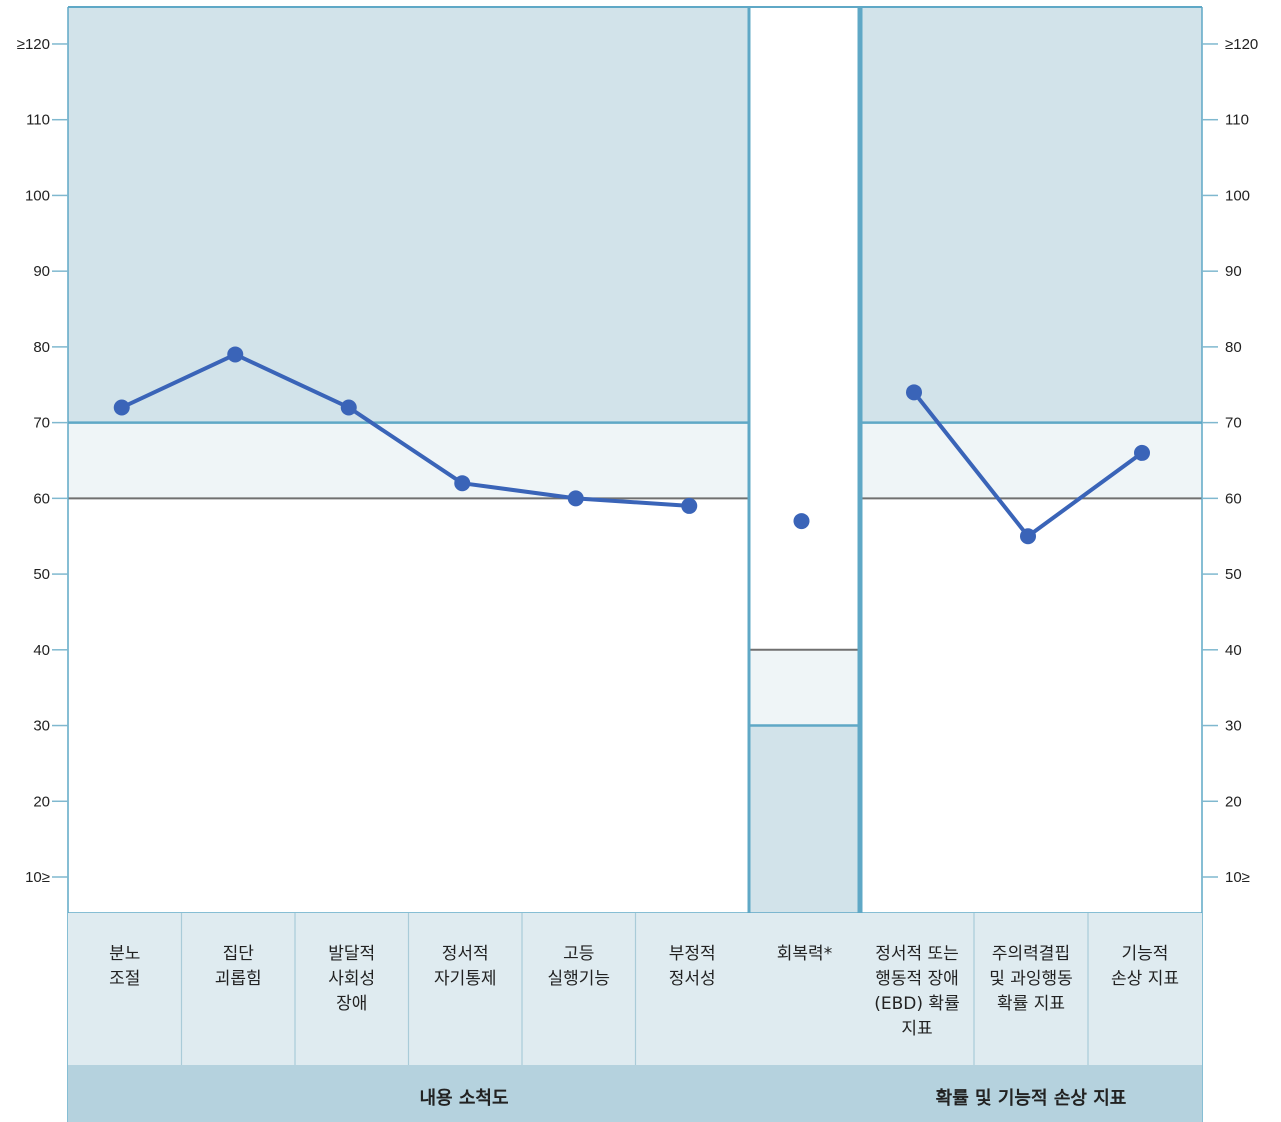  I want to click on y-tick-label-right: 20, so click(1233, 801).